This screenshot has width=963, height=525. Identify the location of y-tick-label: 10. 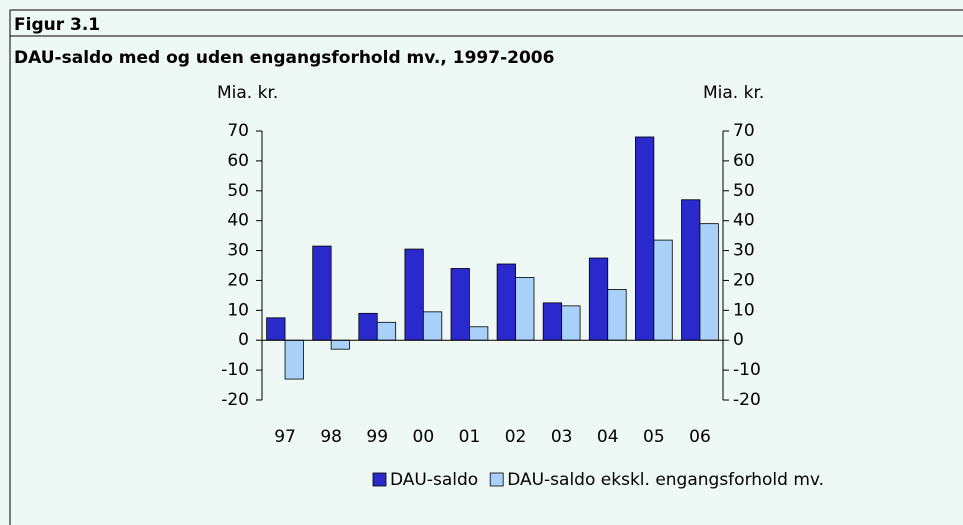
(238, 310).